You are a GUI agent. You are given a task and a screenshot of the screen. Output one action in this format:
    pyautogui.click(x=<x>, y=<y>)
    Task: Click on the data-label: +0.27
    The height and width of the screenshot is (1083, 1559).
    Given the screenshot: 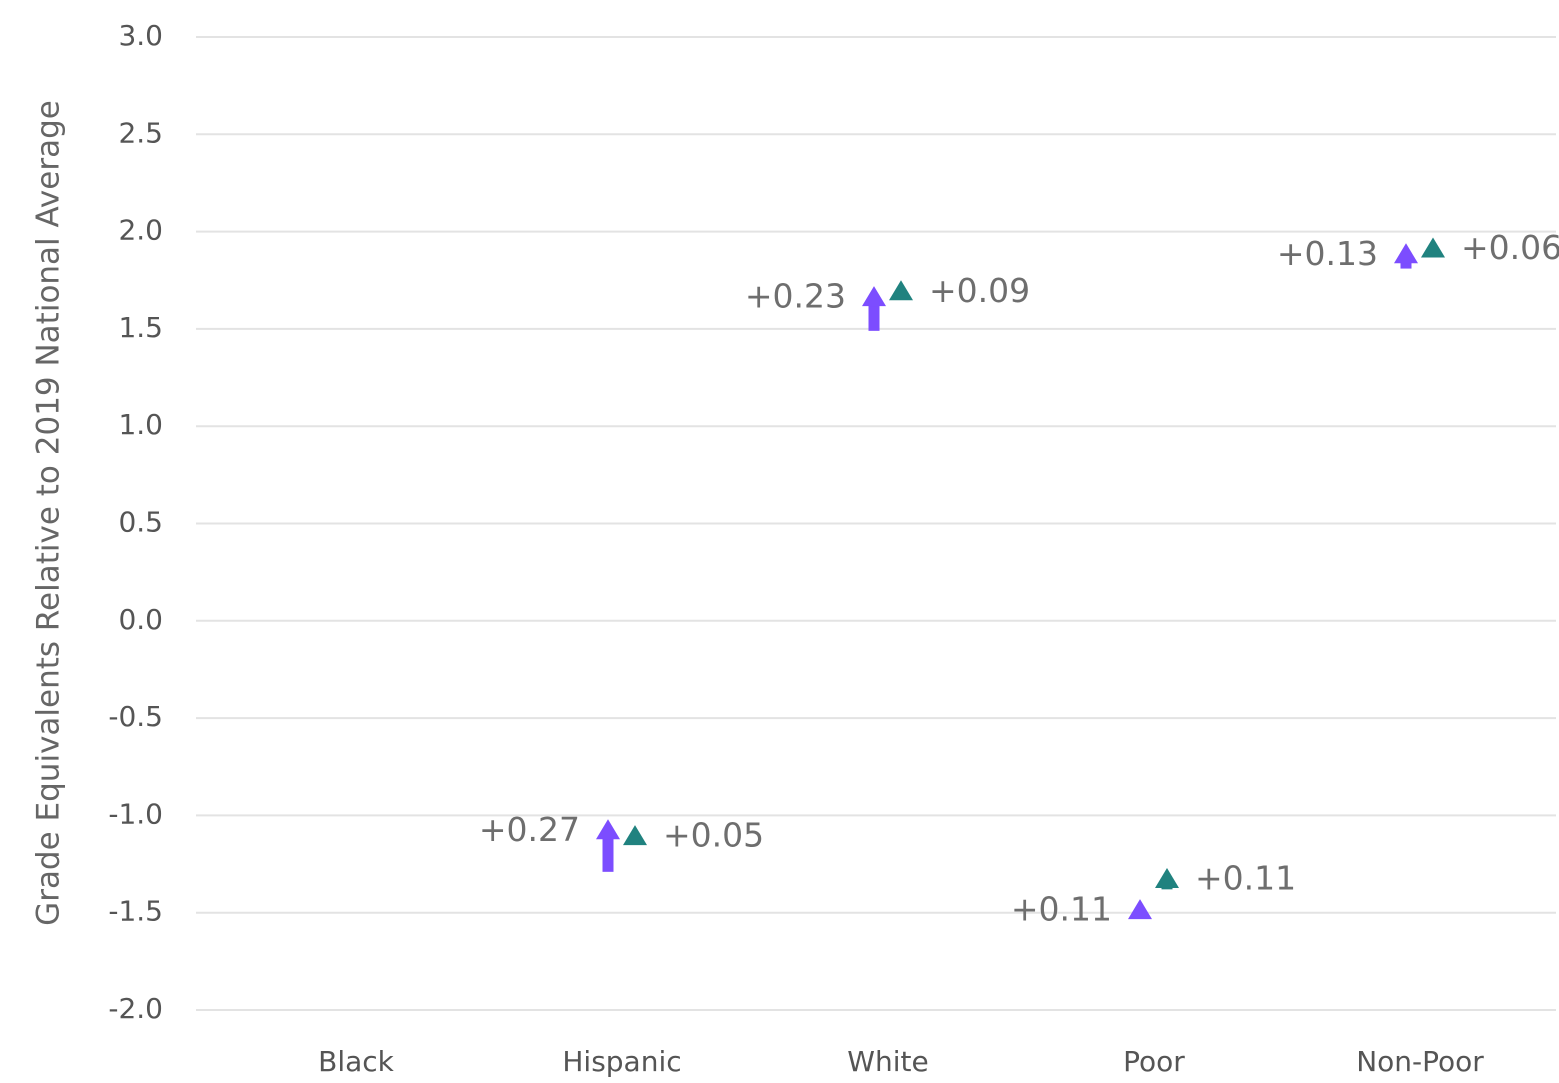 What is the action you would take?
    pyautogui.click(x=529, y=829)
    